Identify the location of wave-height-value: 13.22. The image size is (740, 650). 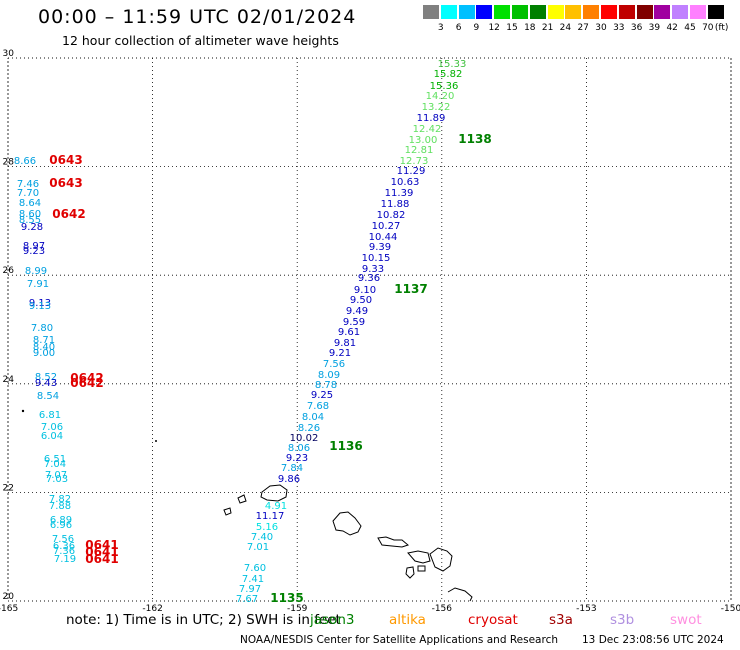
(436, 107).